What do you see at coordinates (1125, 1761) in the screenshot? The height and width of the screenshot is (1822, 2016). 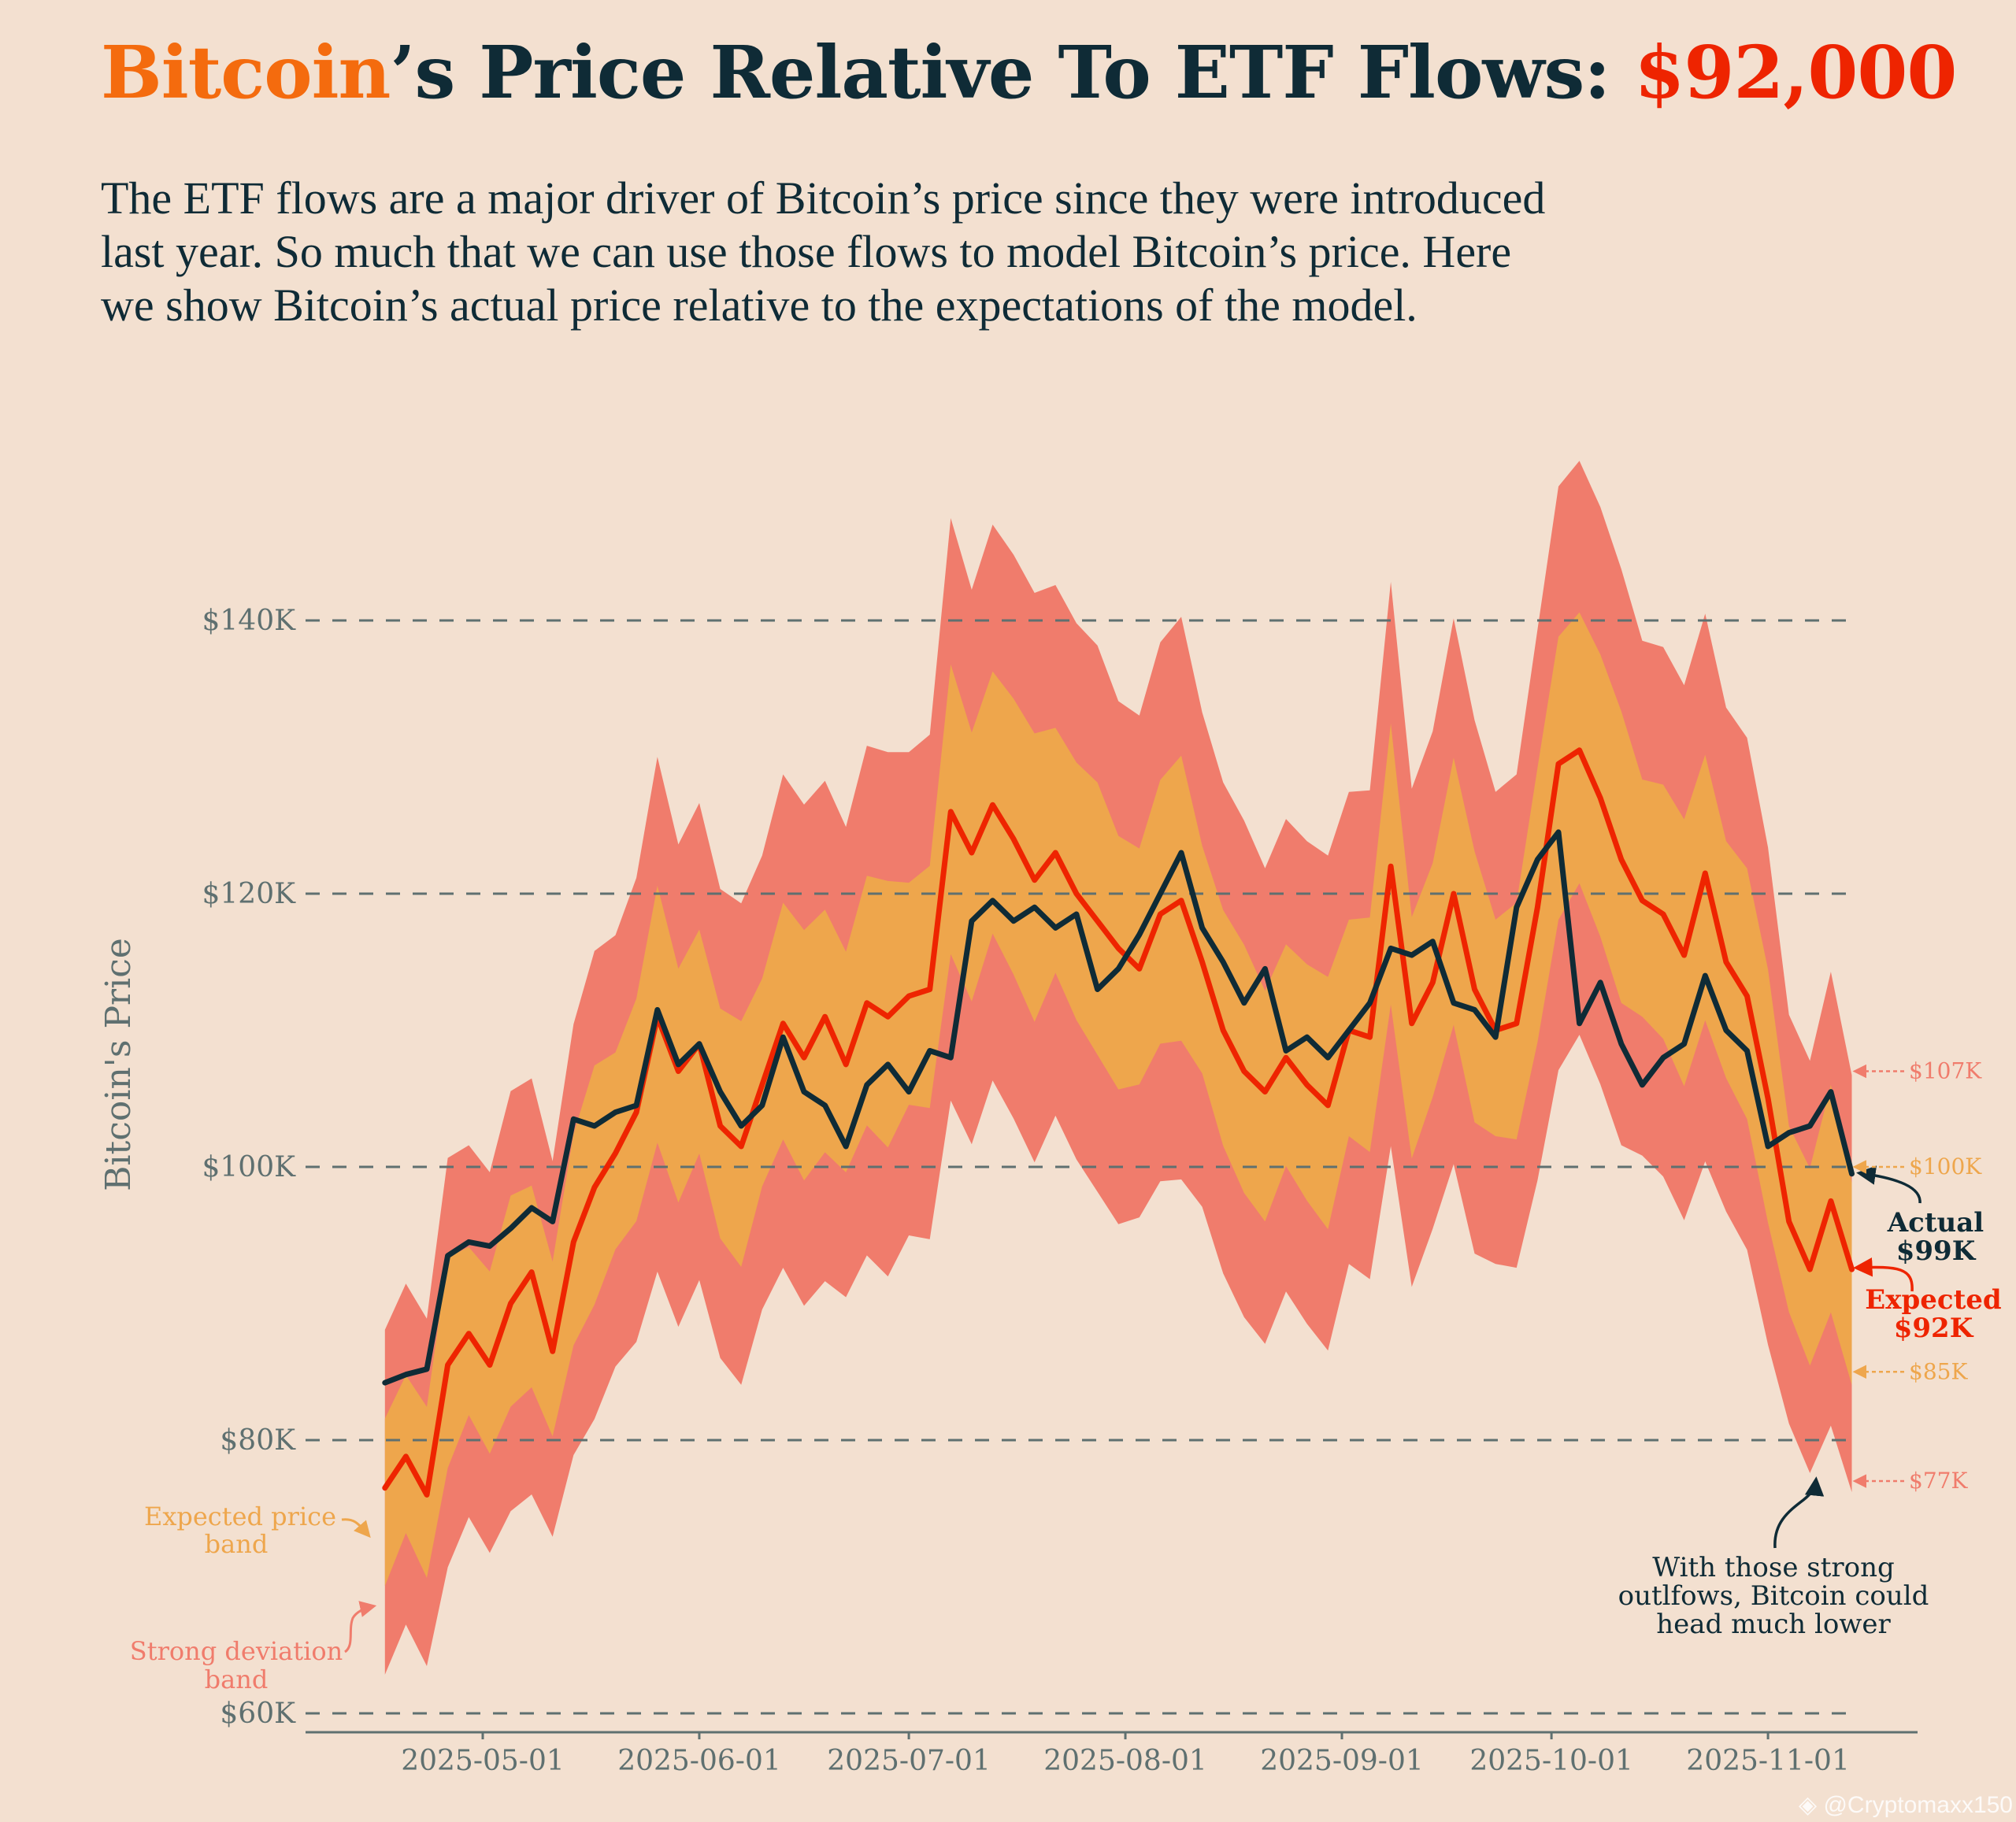 I see `x-tick-label: 2025-08-01` at bounding box center [1125, 1761].